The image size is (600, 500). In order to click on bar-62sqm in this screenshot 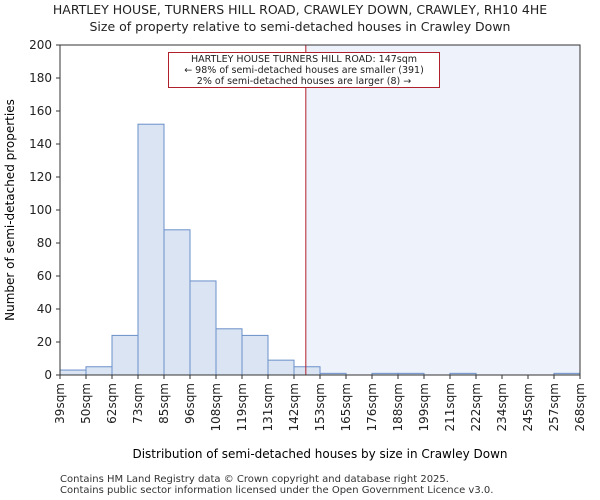, I will do `click(125, 355)`.